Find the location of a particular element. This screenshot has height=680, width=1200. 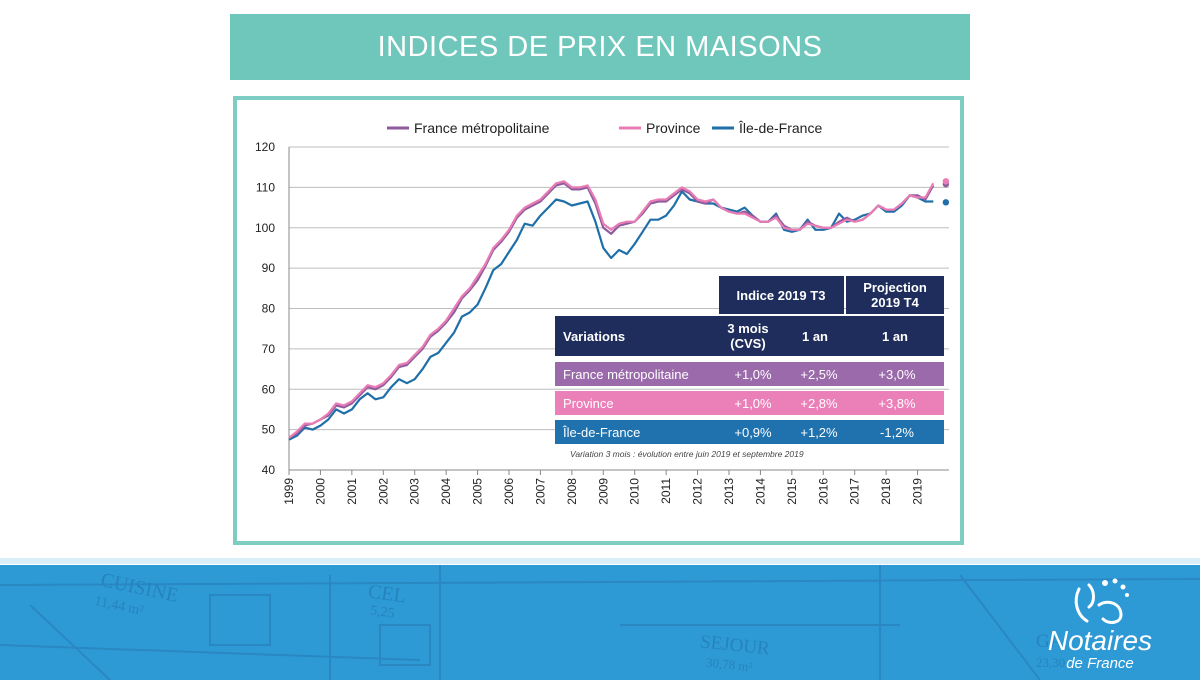

table-cell-3mois: +0,9% is located at coordinates (753, 432).